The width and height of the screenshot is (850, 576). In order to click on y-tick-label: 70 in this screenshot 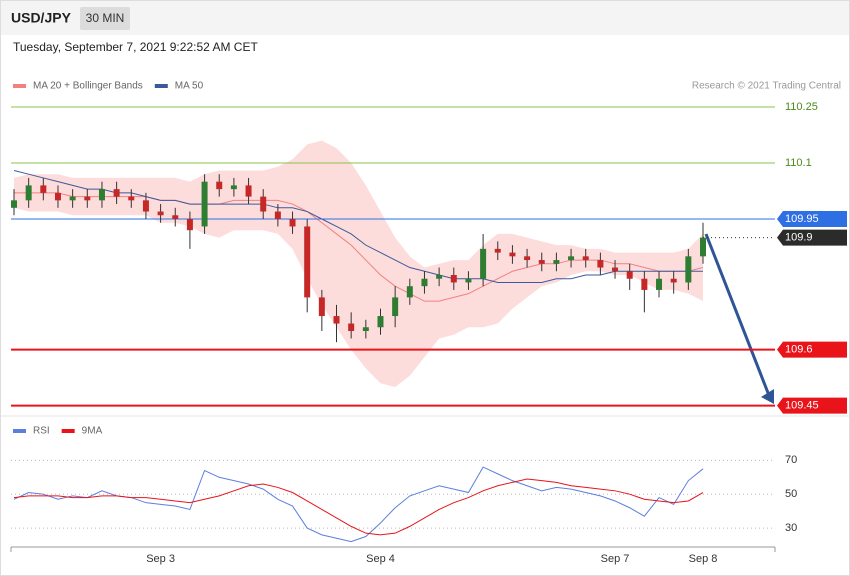, I will do `click(791, 460)`.